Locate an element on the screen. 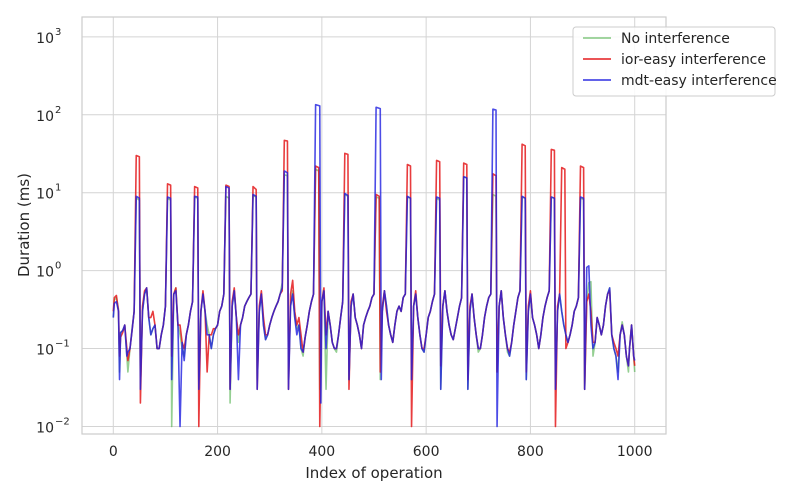 The image size is (800, 504). y-axis-label: Duration (ms) is located at coordinates (24, 225).